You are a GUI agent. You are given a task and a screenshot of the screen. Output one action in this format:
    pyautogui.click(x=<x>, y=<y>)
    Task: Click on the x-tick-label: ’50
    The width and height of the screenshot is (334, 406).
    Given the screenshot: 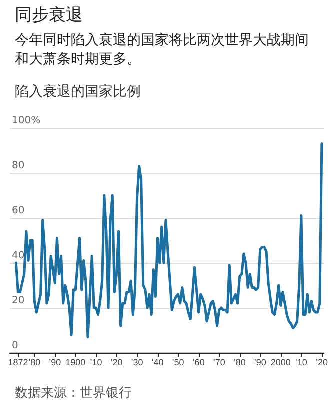 What is the action you would take?
    pyautogui.click(x=178, y=363)
    